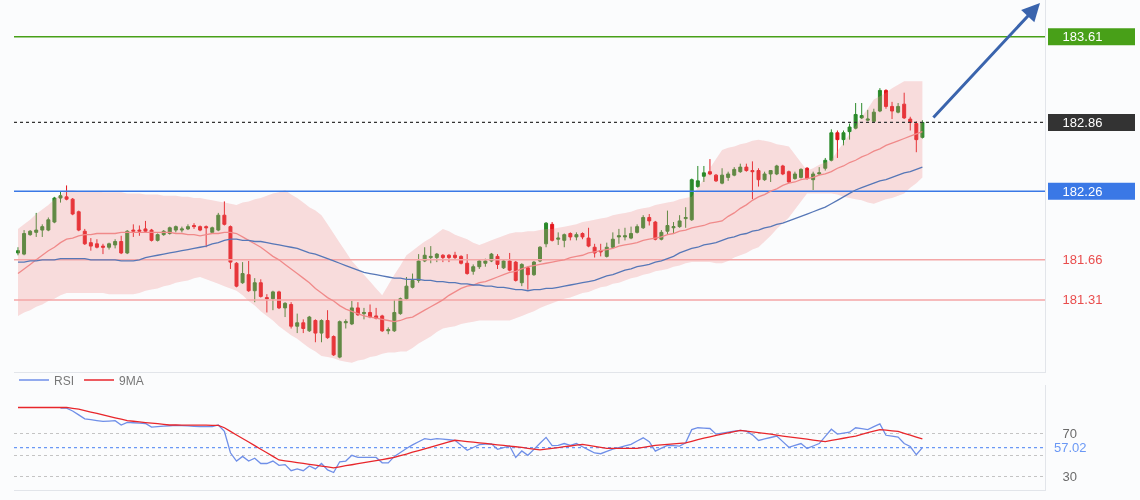  I want to click on y-tick-label: 70, so click(1070, 434).